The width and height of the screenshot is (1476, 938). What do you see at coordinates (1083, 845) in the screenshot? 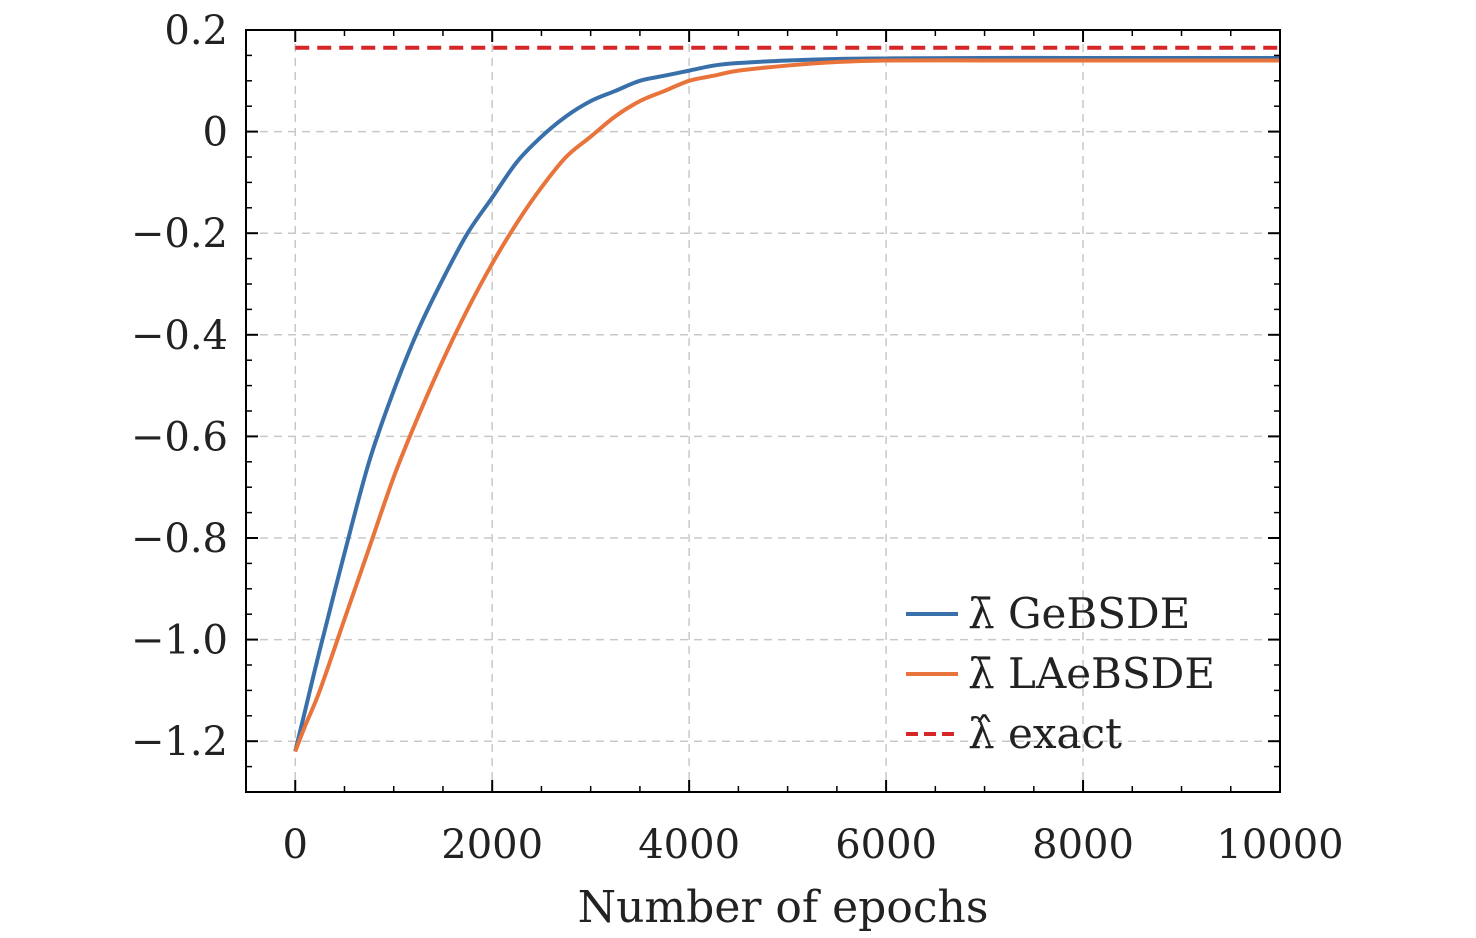
I see `x-tick-label-4: 8000` at bounding box center [1083, 845].